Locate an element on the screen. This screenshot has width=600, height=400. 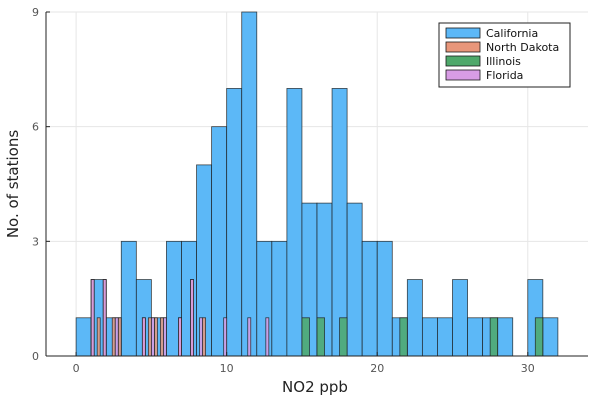
y-tick-label: 3 is located at coordinates (35, 241).